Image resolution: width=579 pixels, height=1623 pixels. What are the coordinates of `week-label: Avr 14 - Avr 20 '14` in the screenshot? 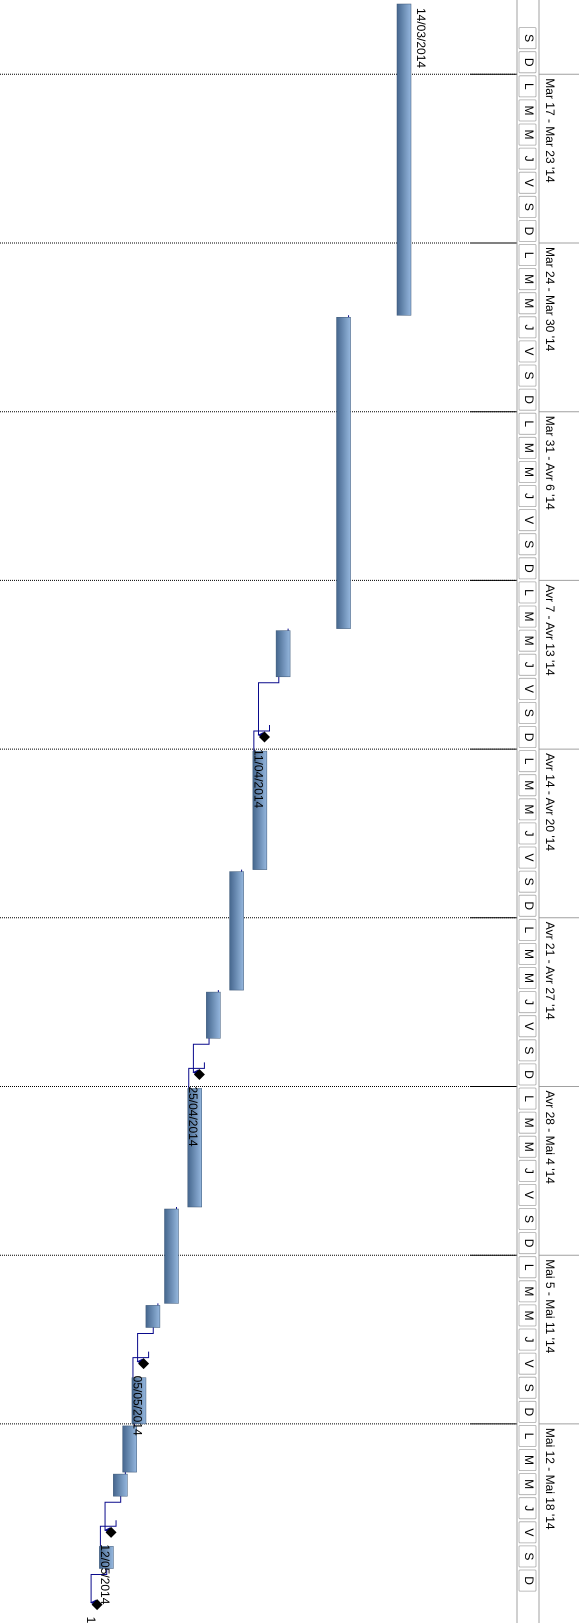 It's located at (550, 802).